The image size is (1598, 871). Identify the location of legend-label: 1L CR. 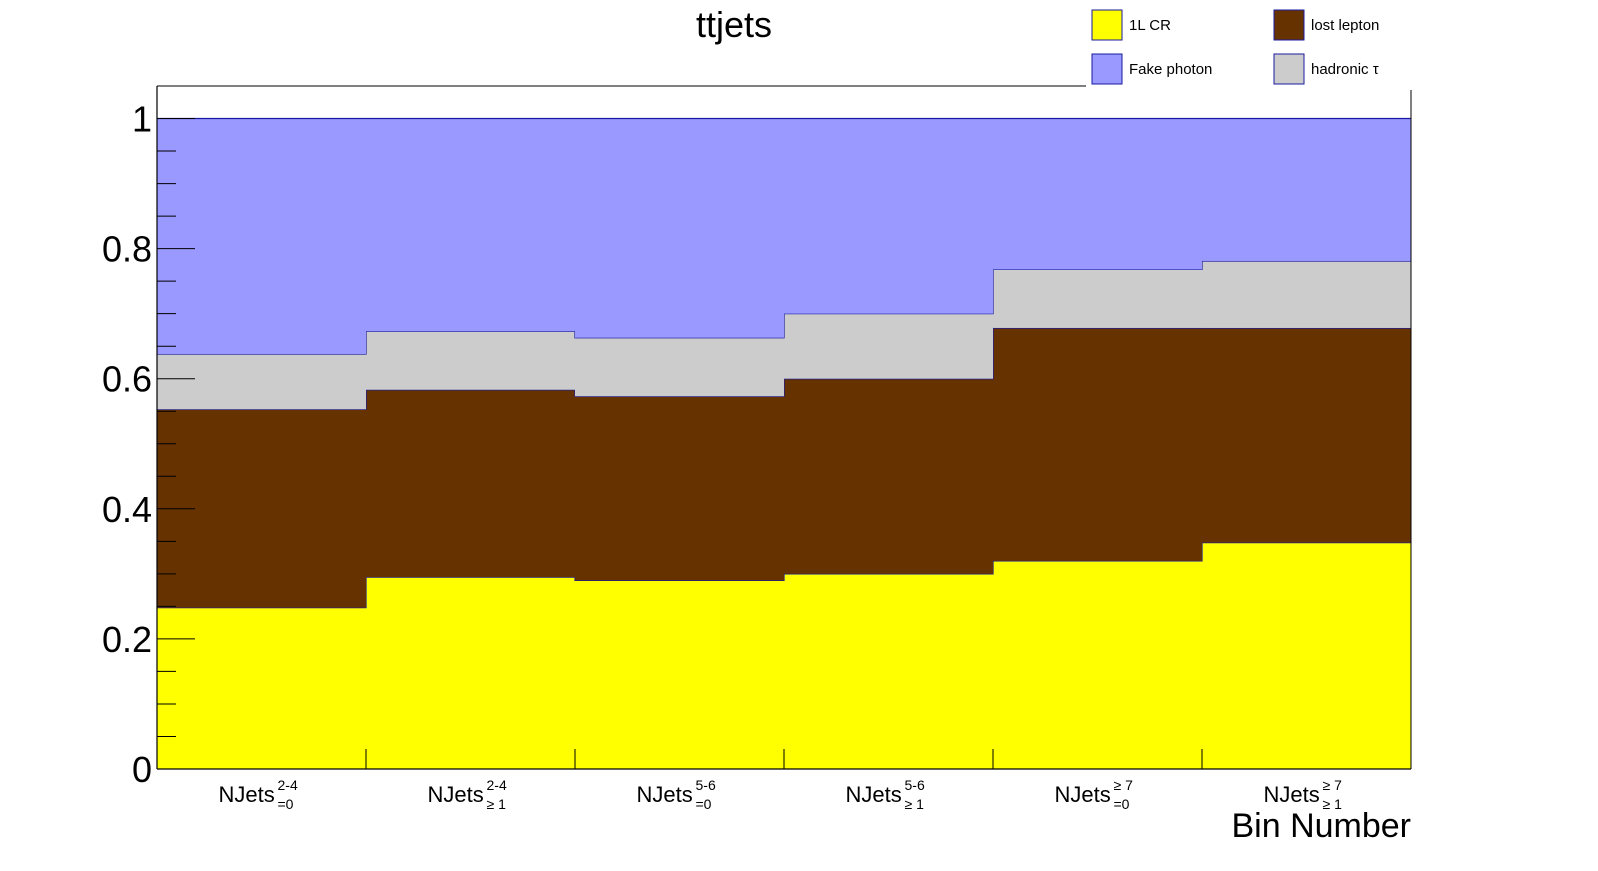
(1150, 25).